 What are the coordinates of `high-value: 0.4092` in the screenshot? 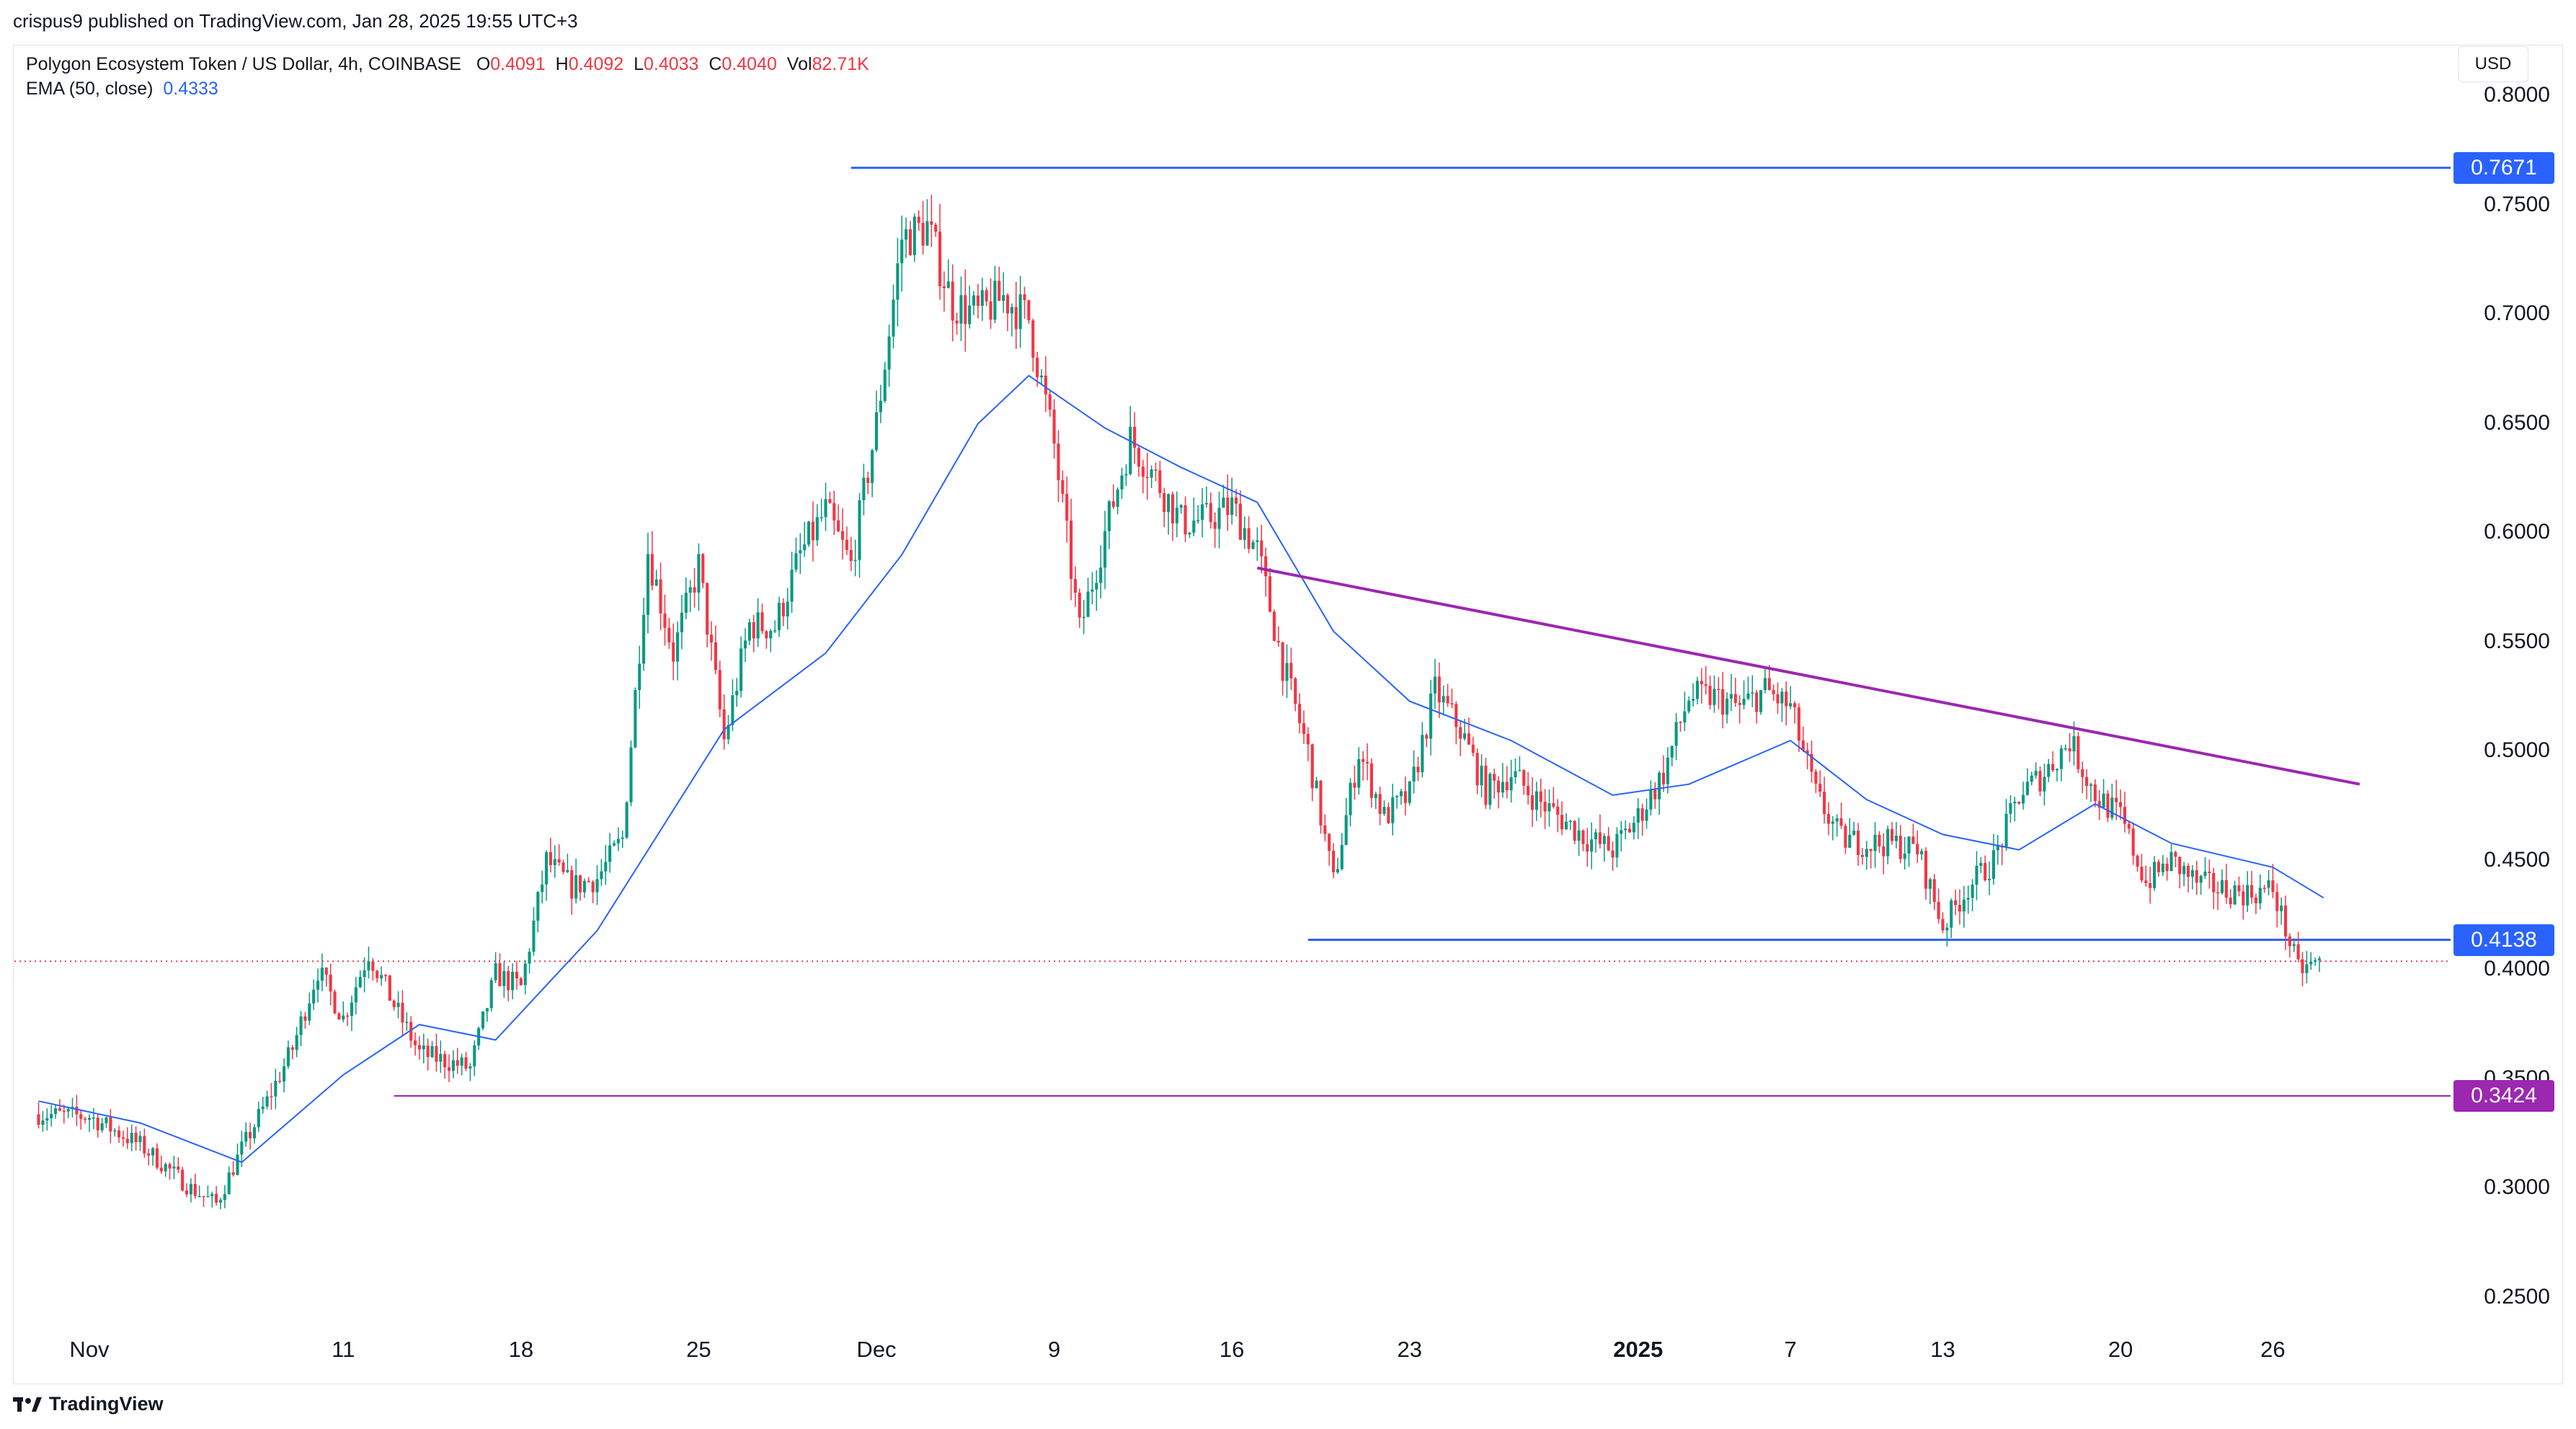 It's located at (596, 64).